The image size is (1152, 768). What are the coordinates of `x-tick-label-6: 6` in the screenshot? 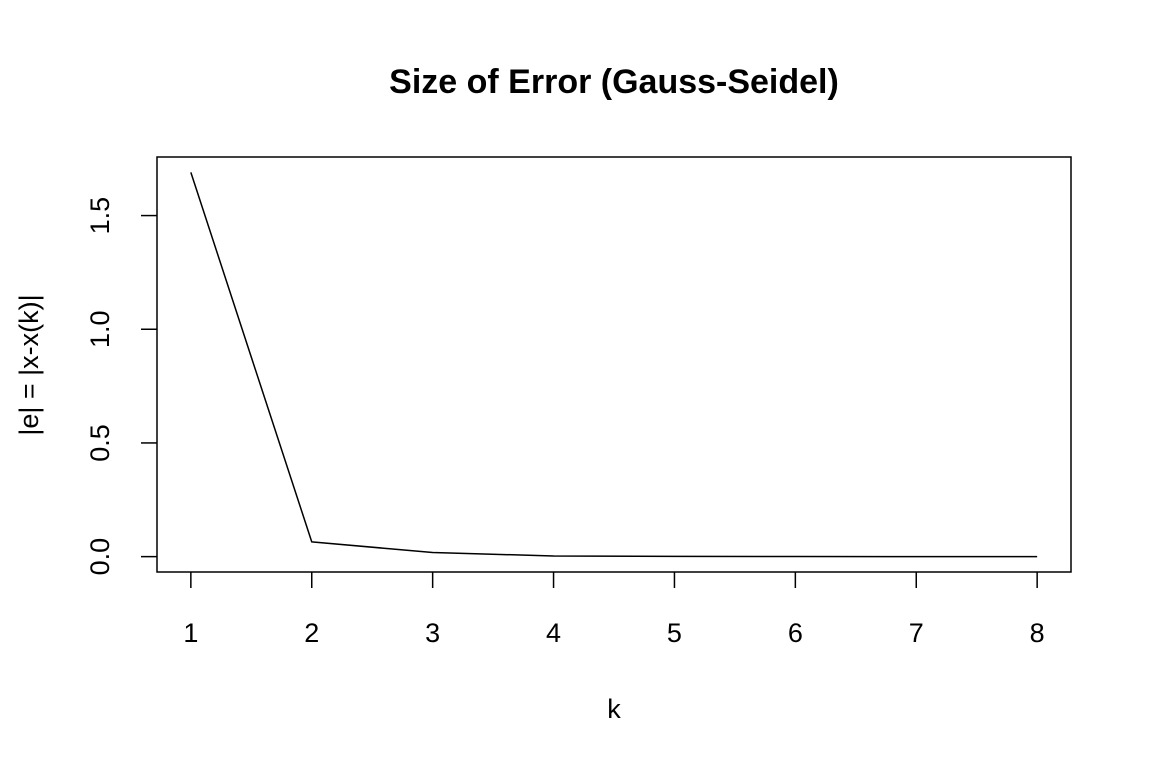 It's located at (795, 633).